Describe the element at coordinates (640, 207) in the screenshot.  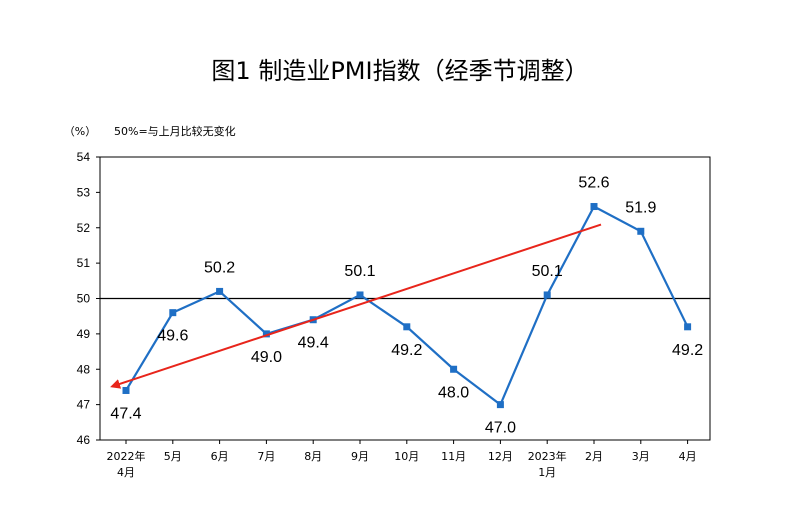
I see `data-label: 51.9` at that location.